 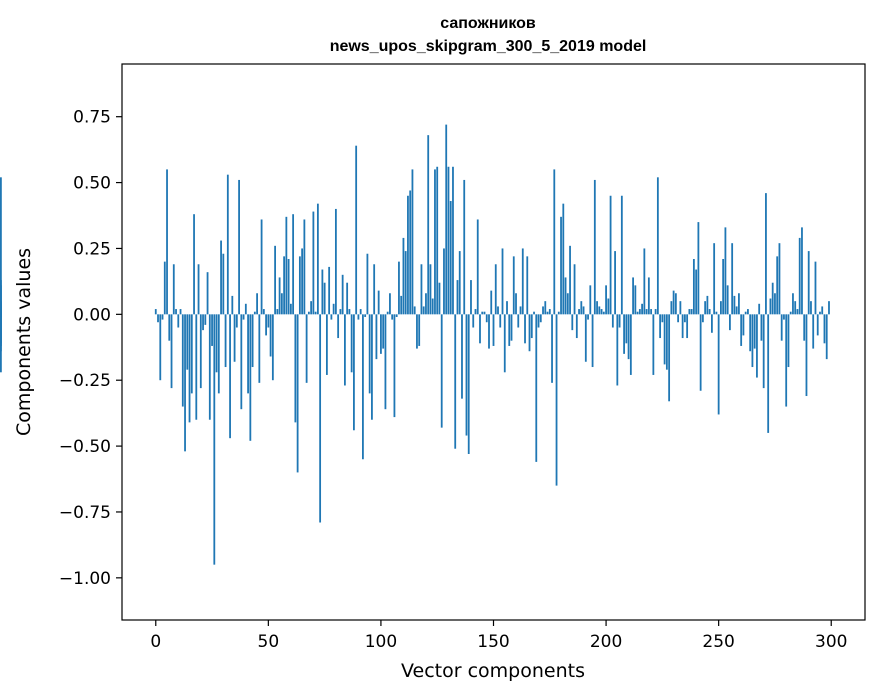 I want to click on x-tick-label: 50, so click(x=269, y=642).